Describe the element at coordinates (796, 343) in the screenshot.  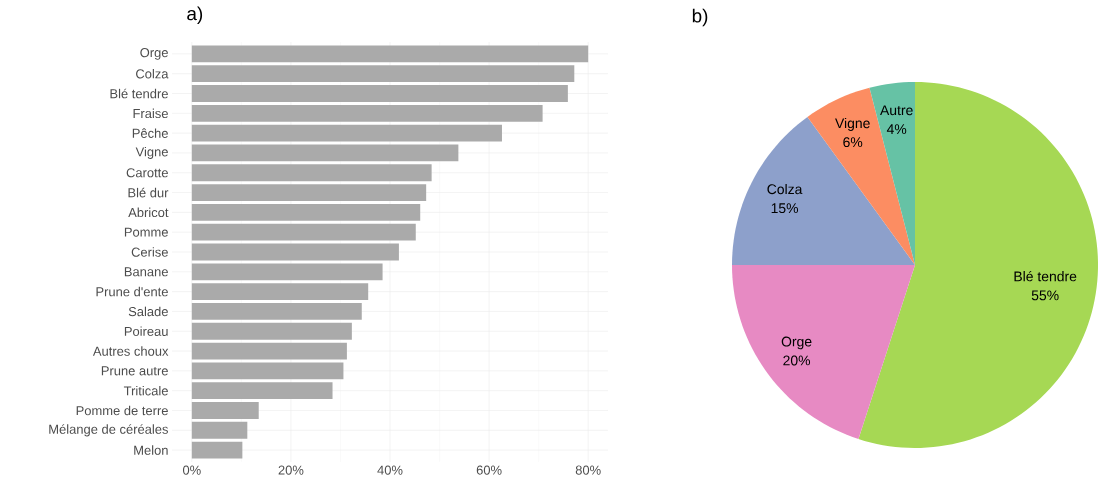
I see `slice-label: Orge` at that location.